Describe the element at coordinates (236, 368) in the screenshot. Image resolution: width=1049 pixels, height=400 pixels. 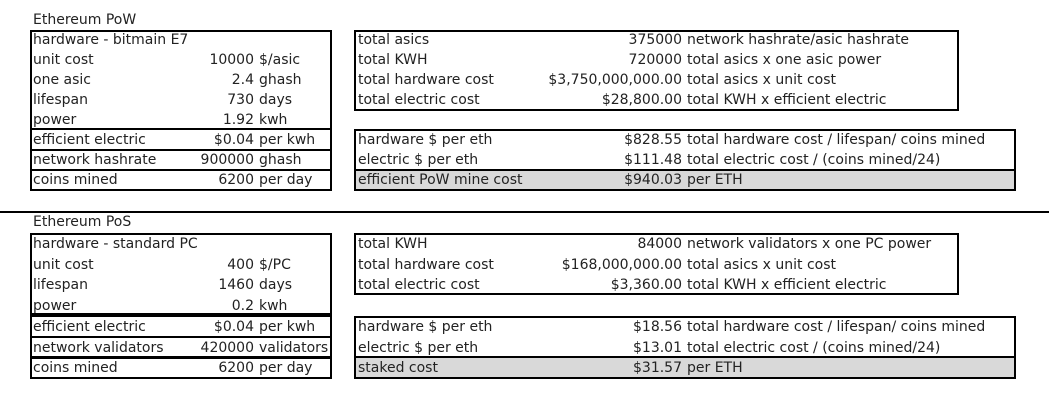
I see `pos-left-value-6: 6200` at that location.